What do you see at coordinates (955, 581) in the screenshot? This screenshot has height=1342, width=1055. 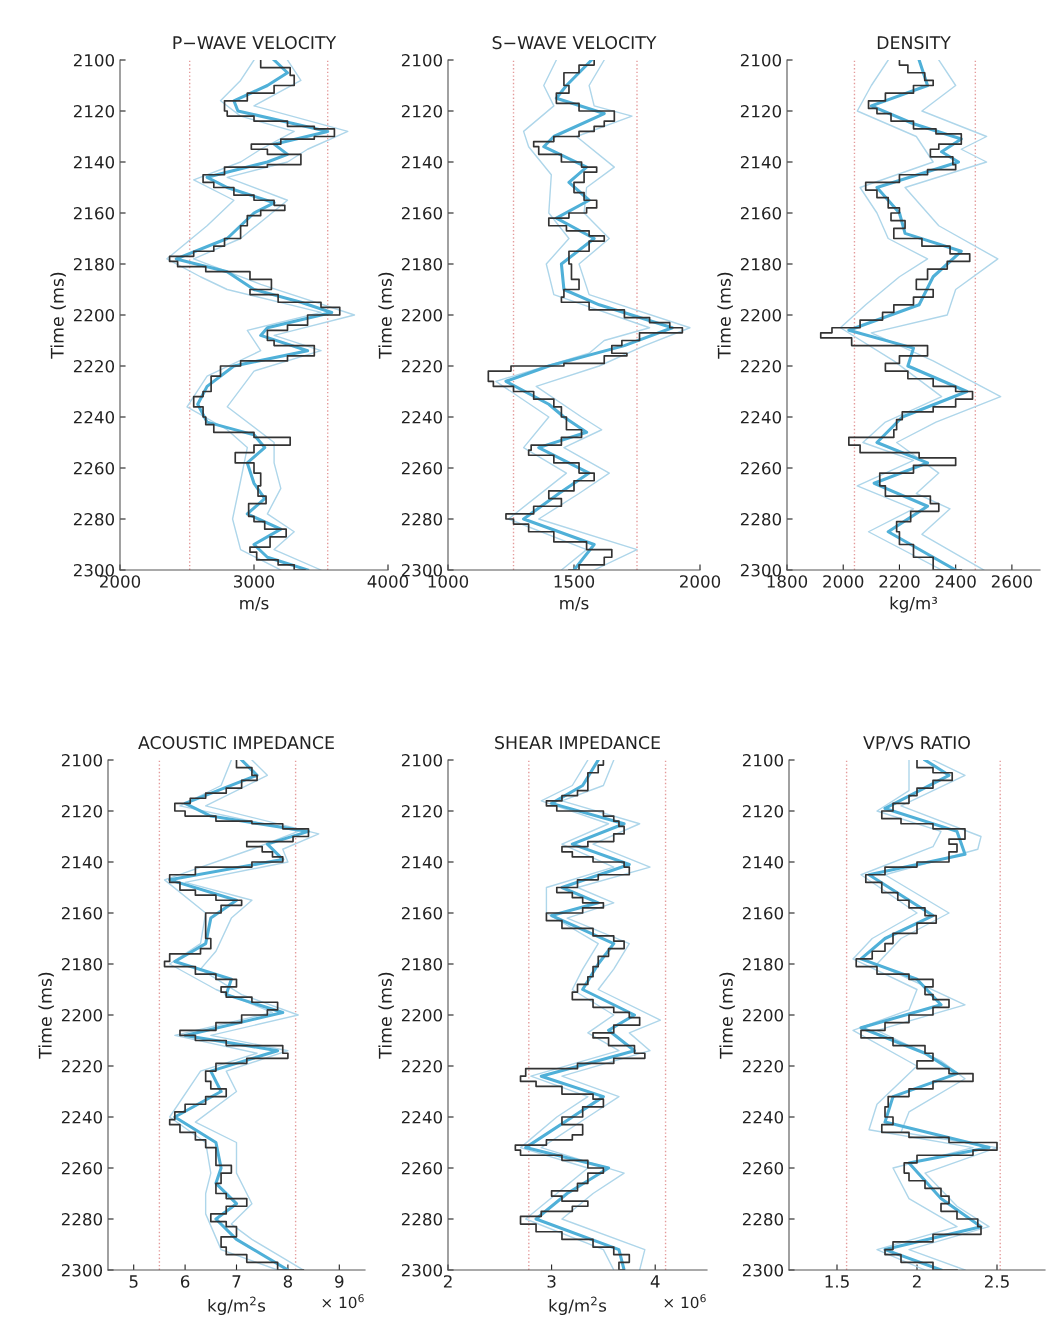 I see `x-tick-label: 2400` at bounding box center [955, 581].